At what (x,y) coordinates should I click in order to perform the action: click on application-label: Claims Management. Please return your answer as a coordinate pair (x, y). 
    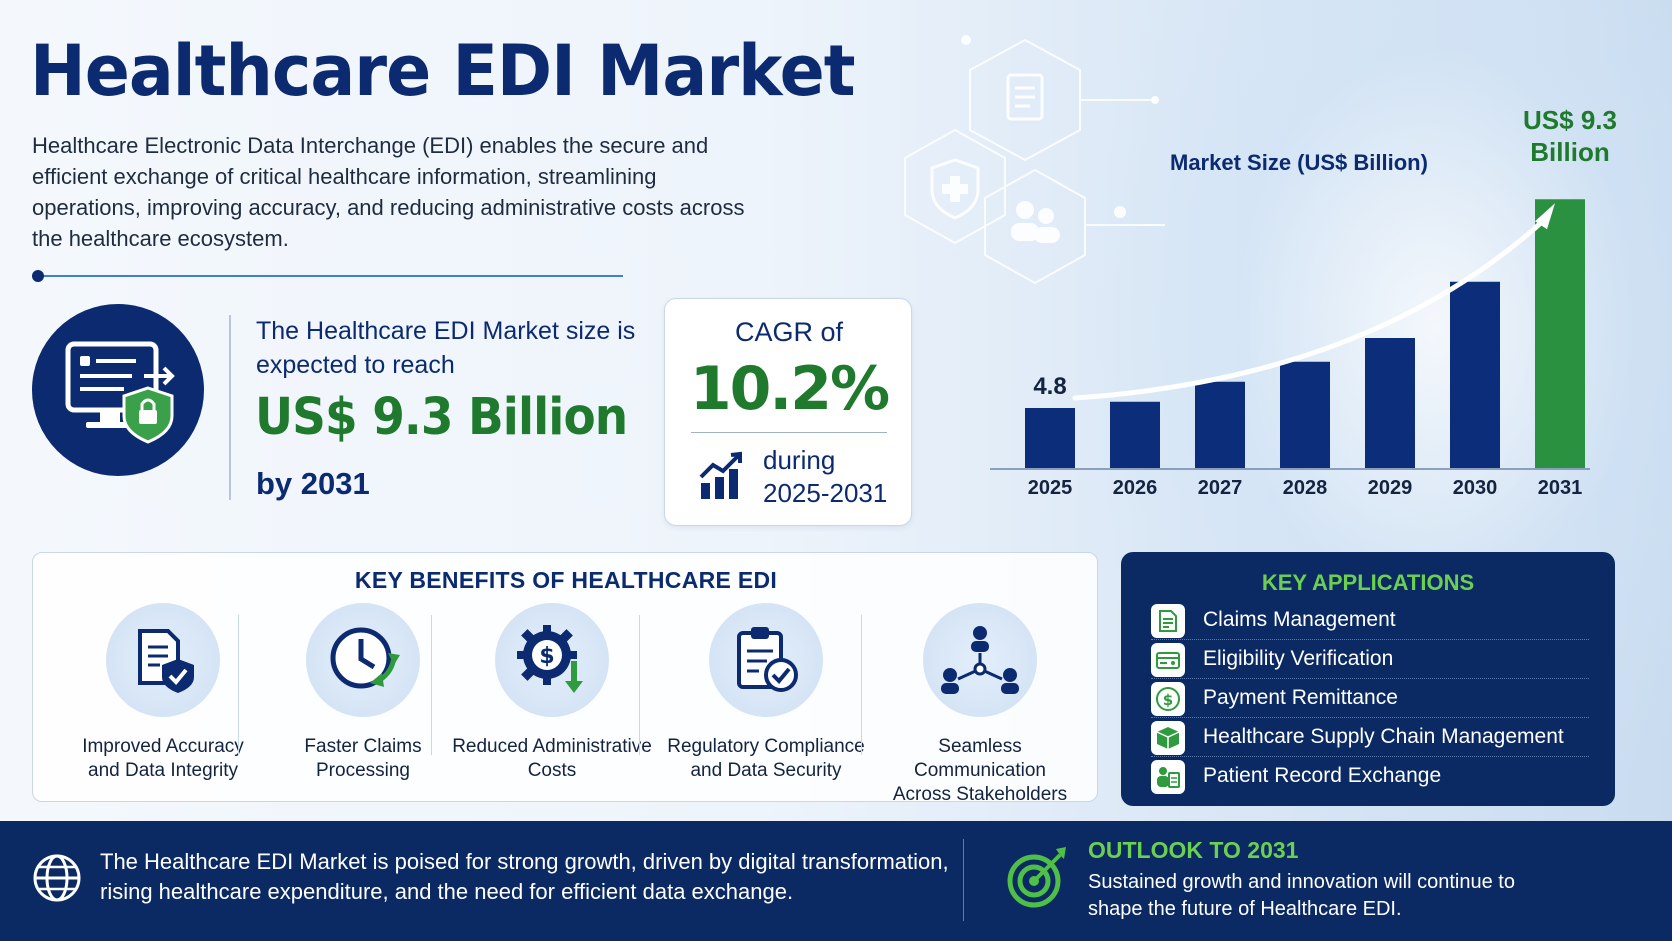
    Looking at the image, I should click on (1299, 619).